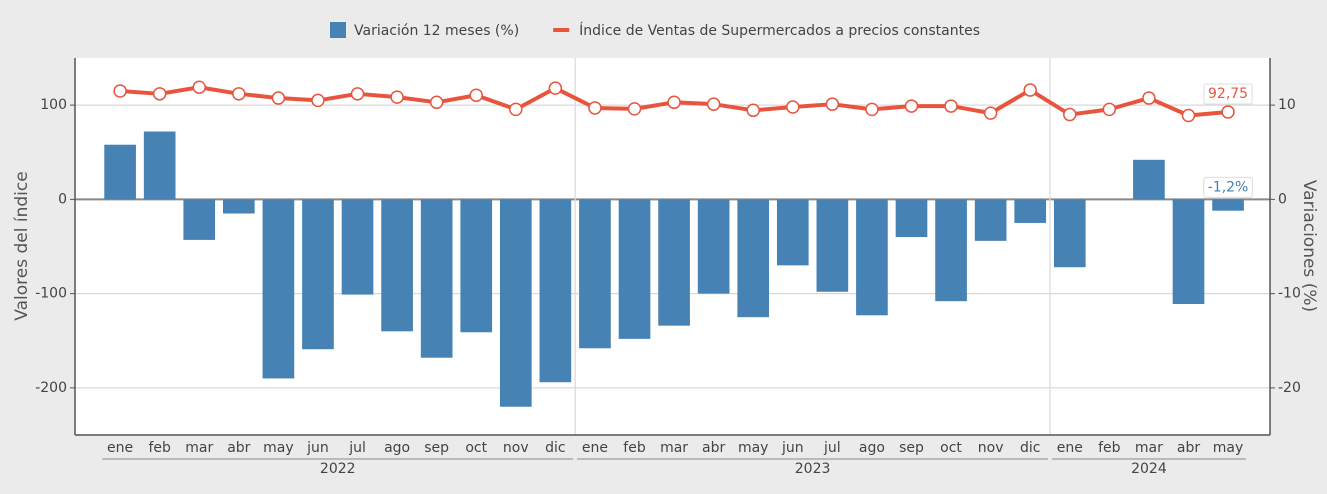 This screenshot has height=494, width=1327. Describe the element at coordinates (51, 294) in the screenshot. I see `y-tick-label: -100` at that location.